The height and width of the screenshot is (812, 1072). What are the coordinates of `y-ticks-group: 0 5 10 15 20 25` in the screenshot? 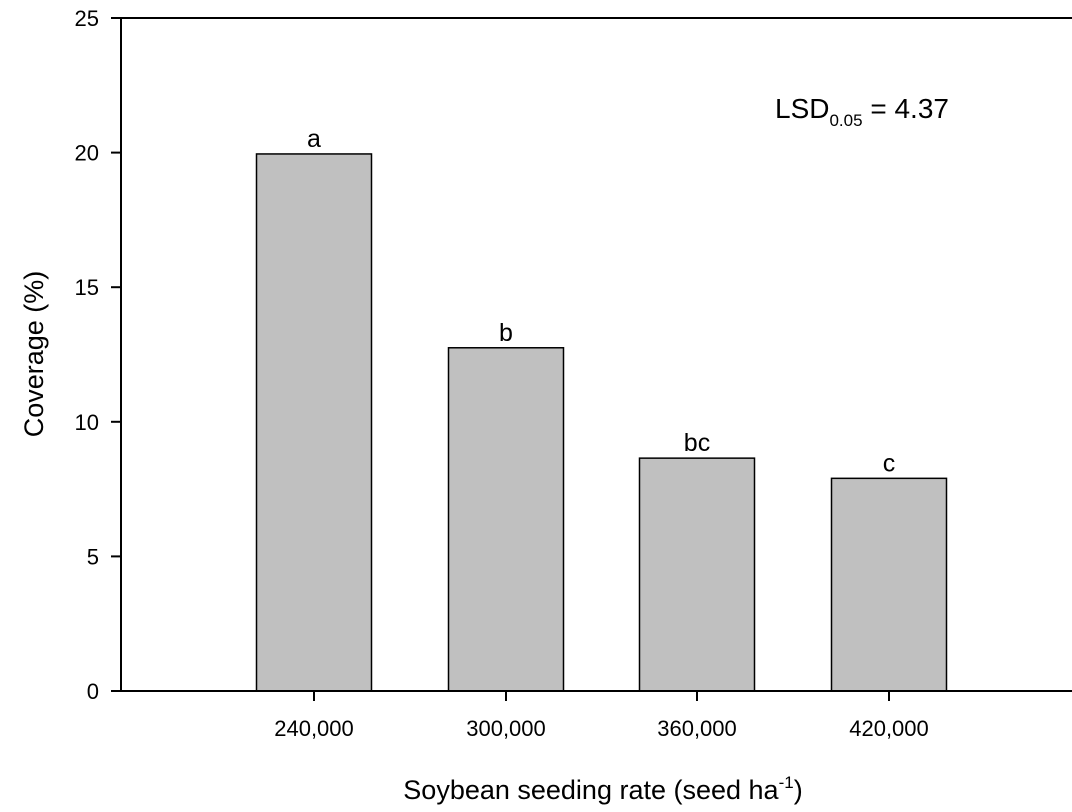 It's located at (98, 355).